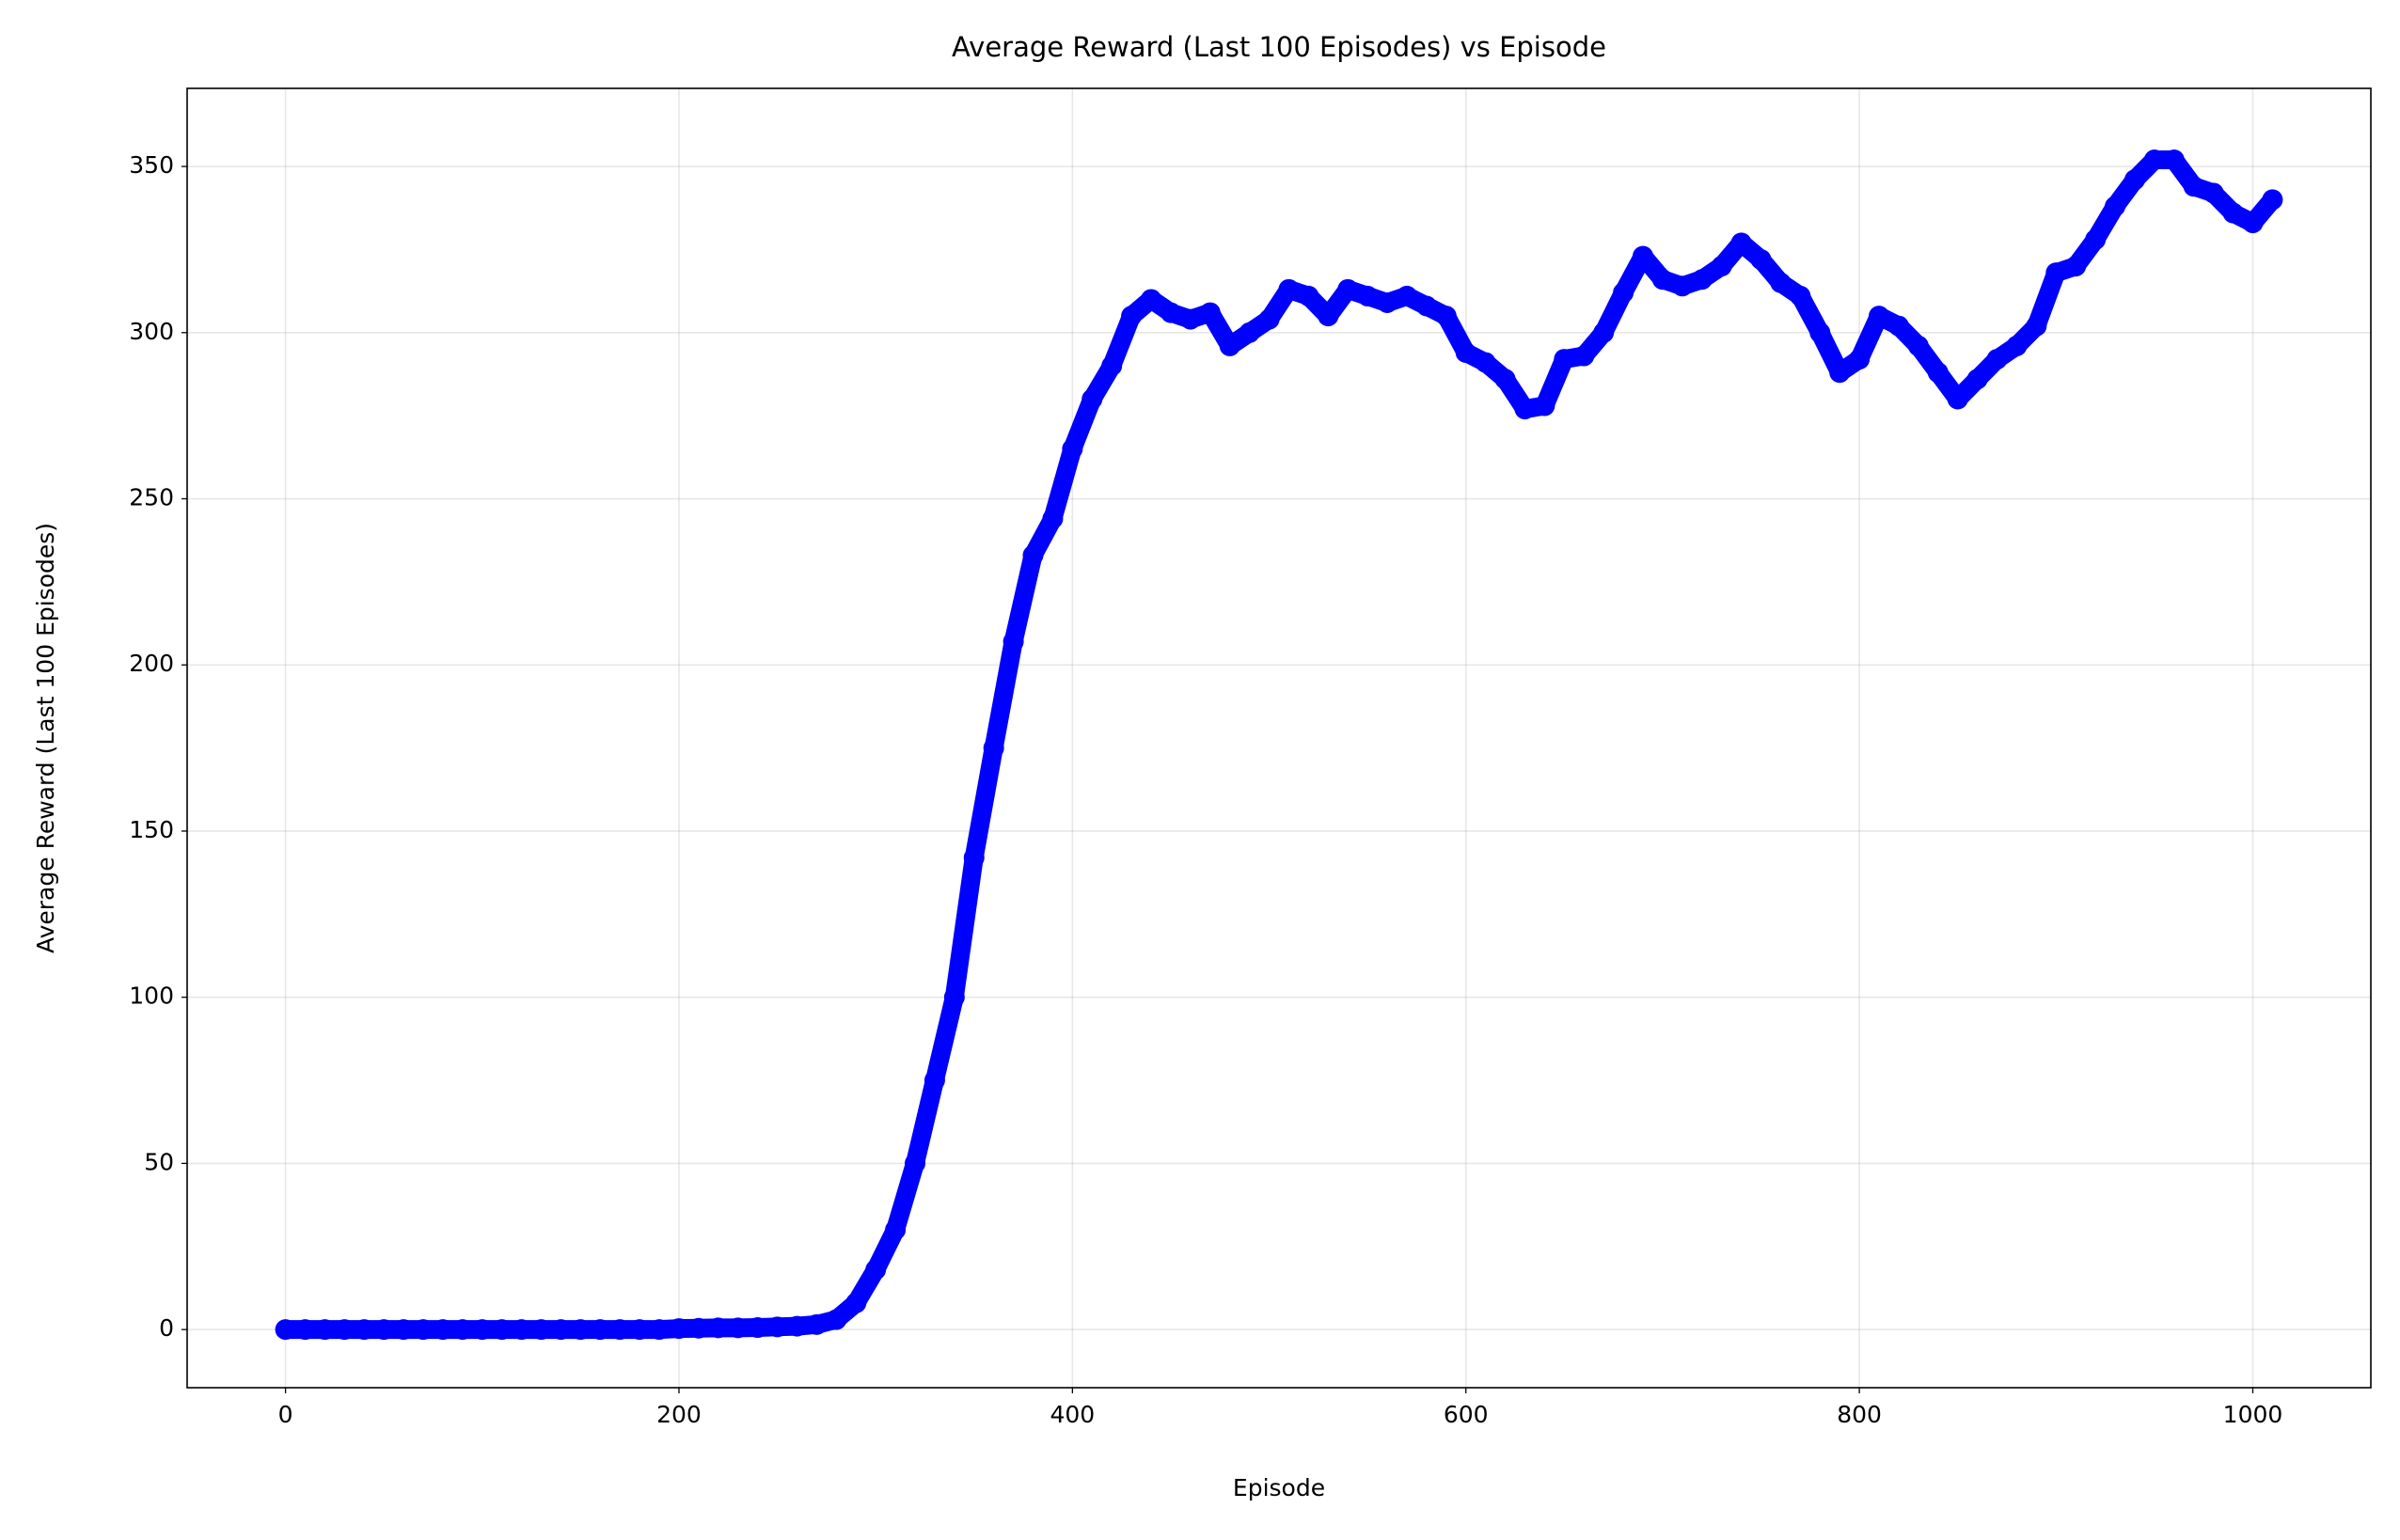 The height and width of the screenshot is (1540, 2400). What do you see at coordinates (151, 165) in the screenshot?
I see `y-tick-label: 350` at bounding box center [151, 165].